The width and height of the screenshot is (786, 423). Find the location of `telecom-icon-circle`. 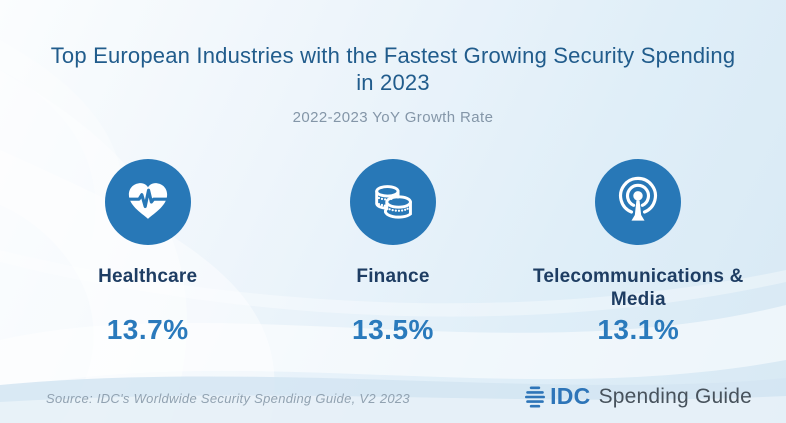

telecom-icon-circle is located at coordinates (638, 202).